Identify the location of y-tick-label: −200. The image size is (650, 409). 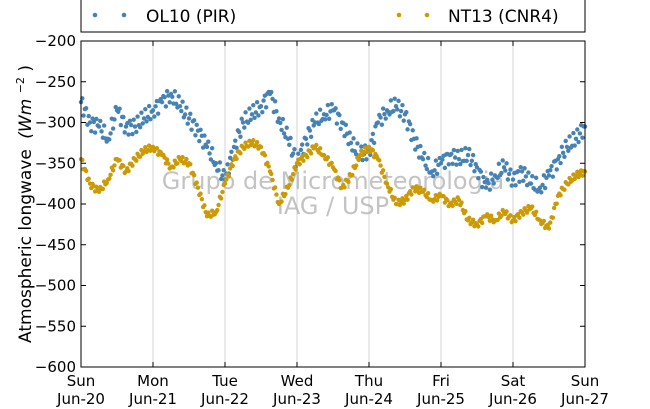
(55, 41).